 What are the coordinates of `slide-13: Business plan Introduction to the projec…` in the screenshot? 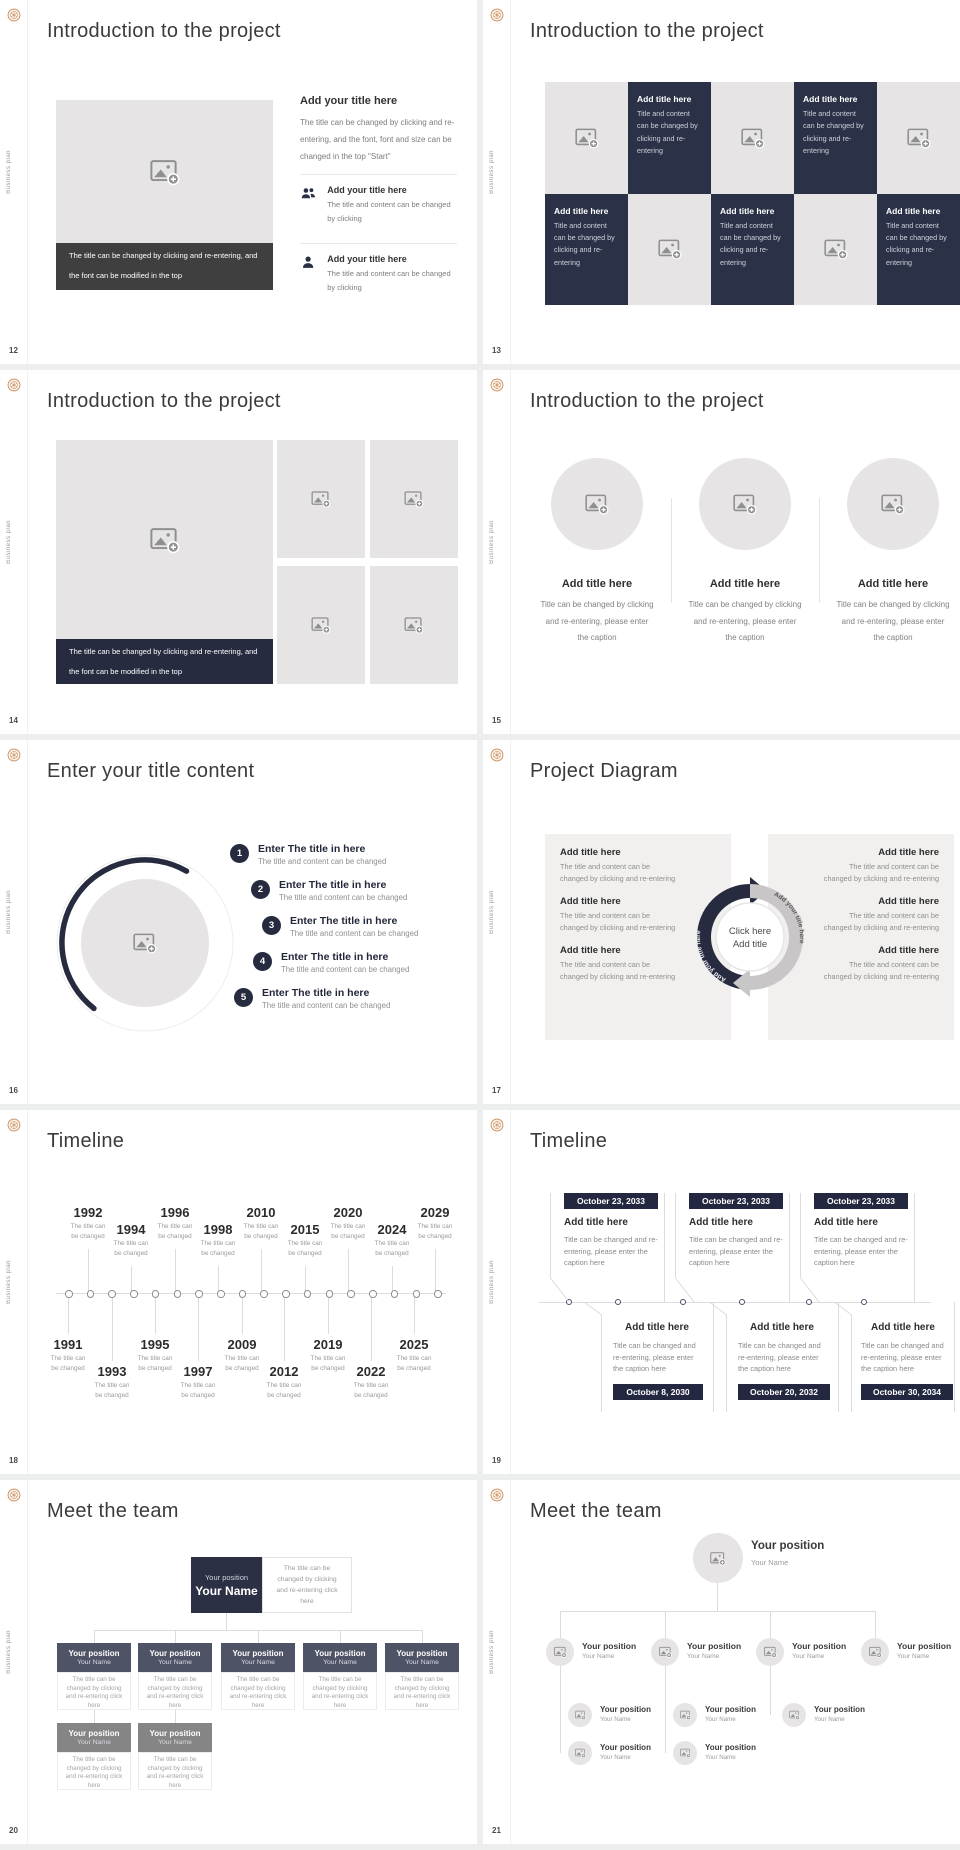 It's located at (721, 182).